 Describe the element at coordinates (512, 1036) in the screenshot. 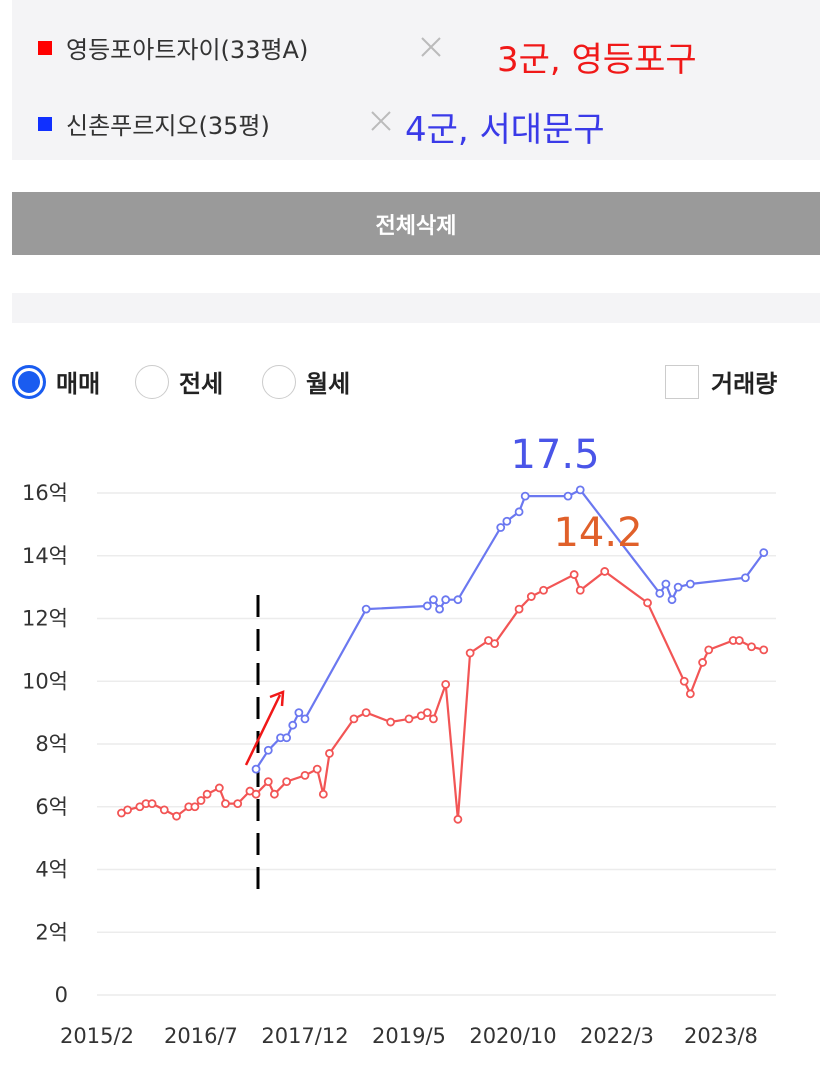

I see `x-tick-label: 2020/10` at that location.